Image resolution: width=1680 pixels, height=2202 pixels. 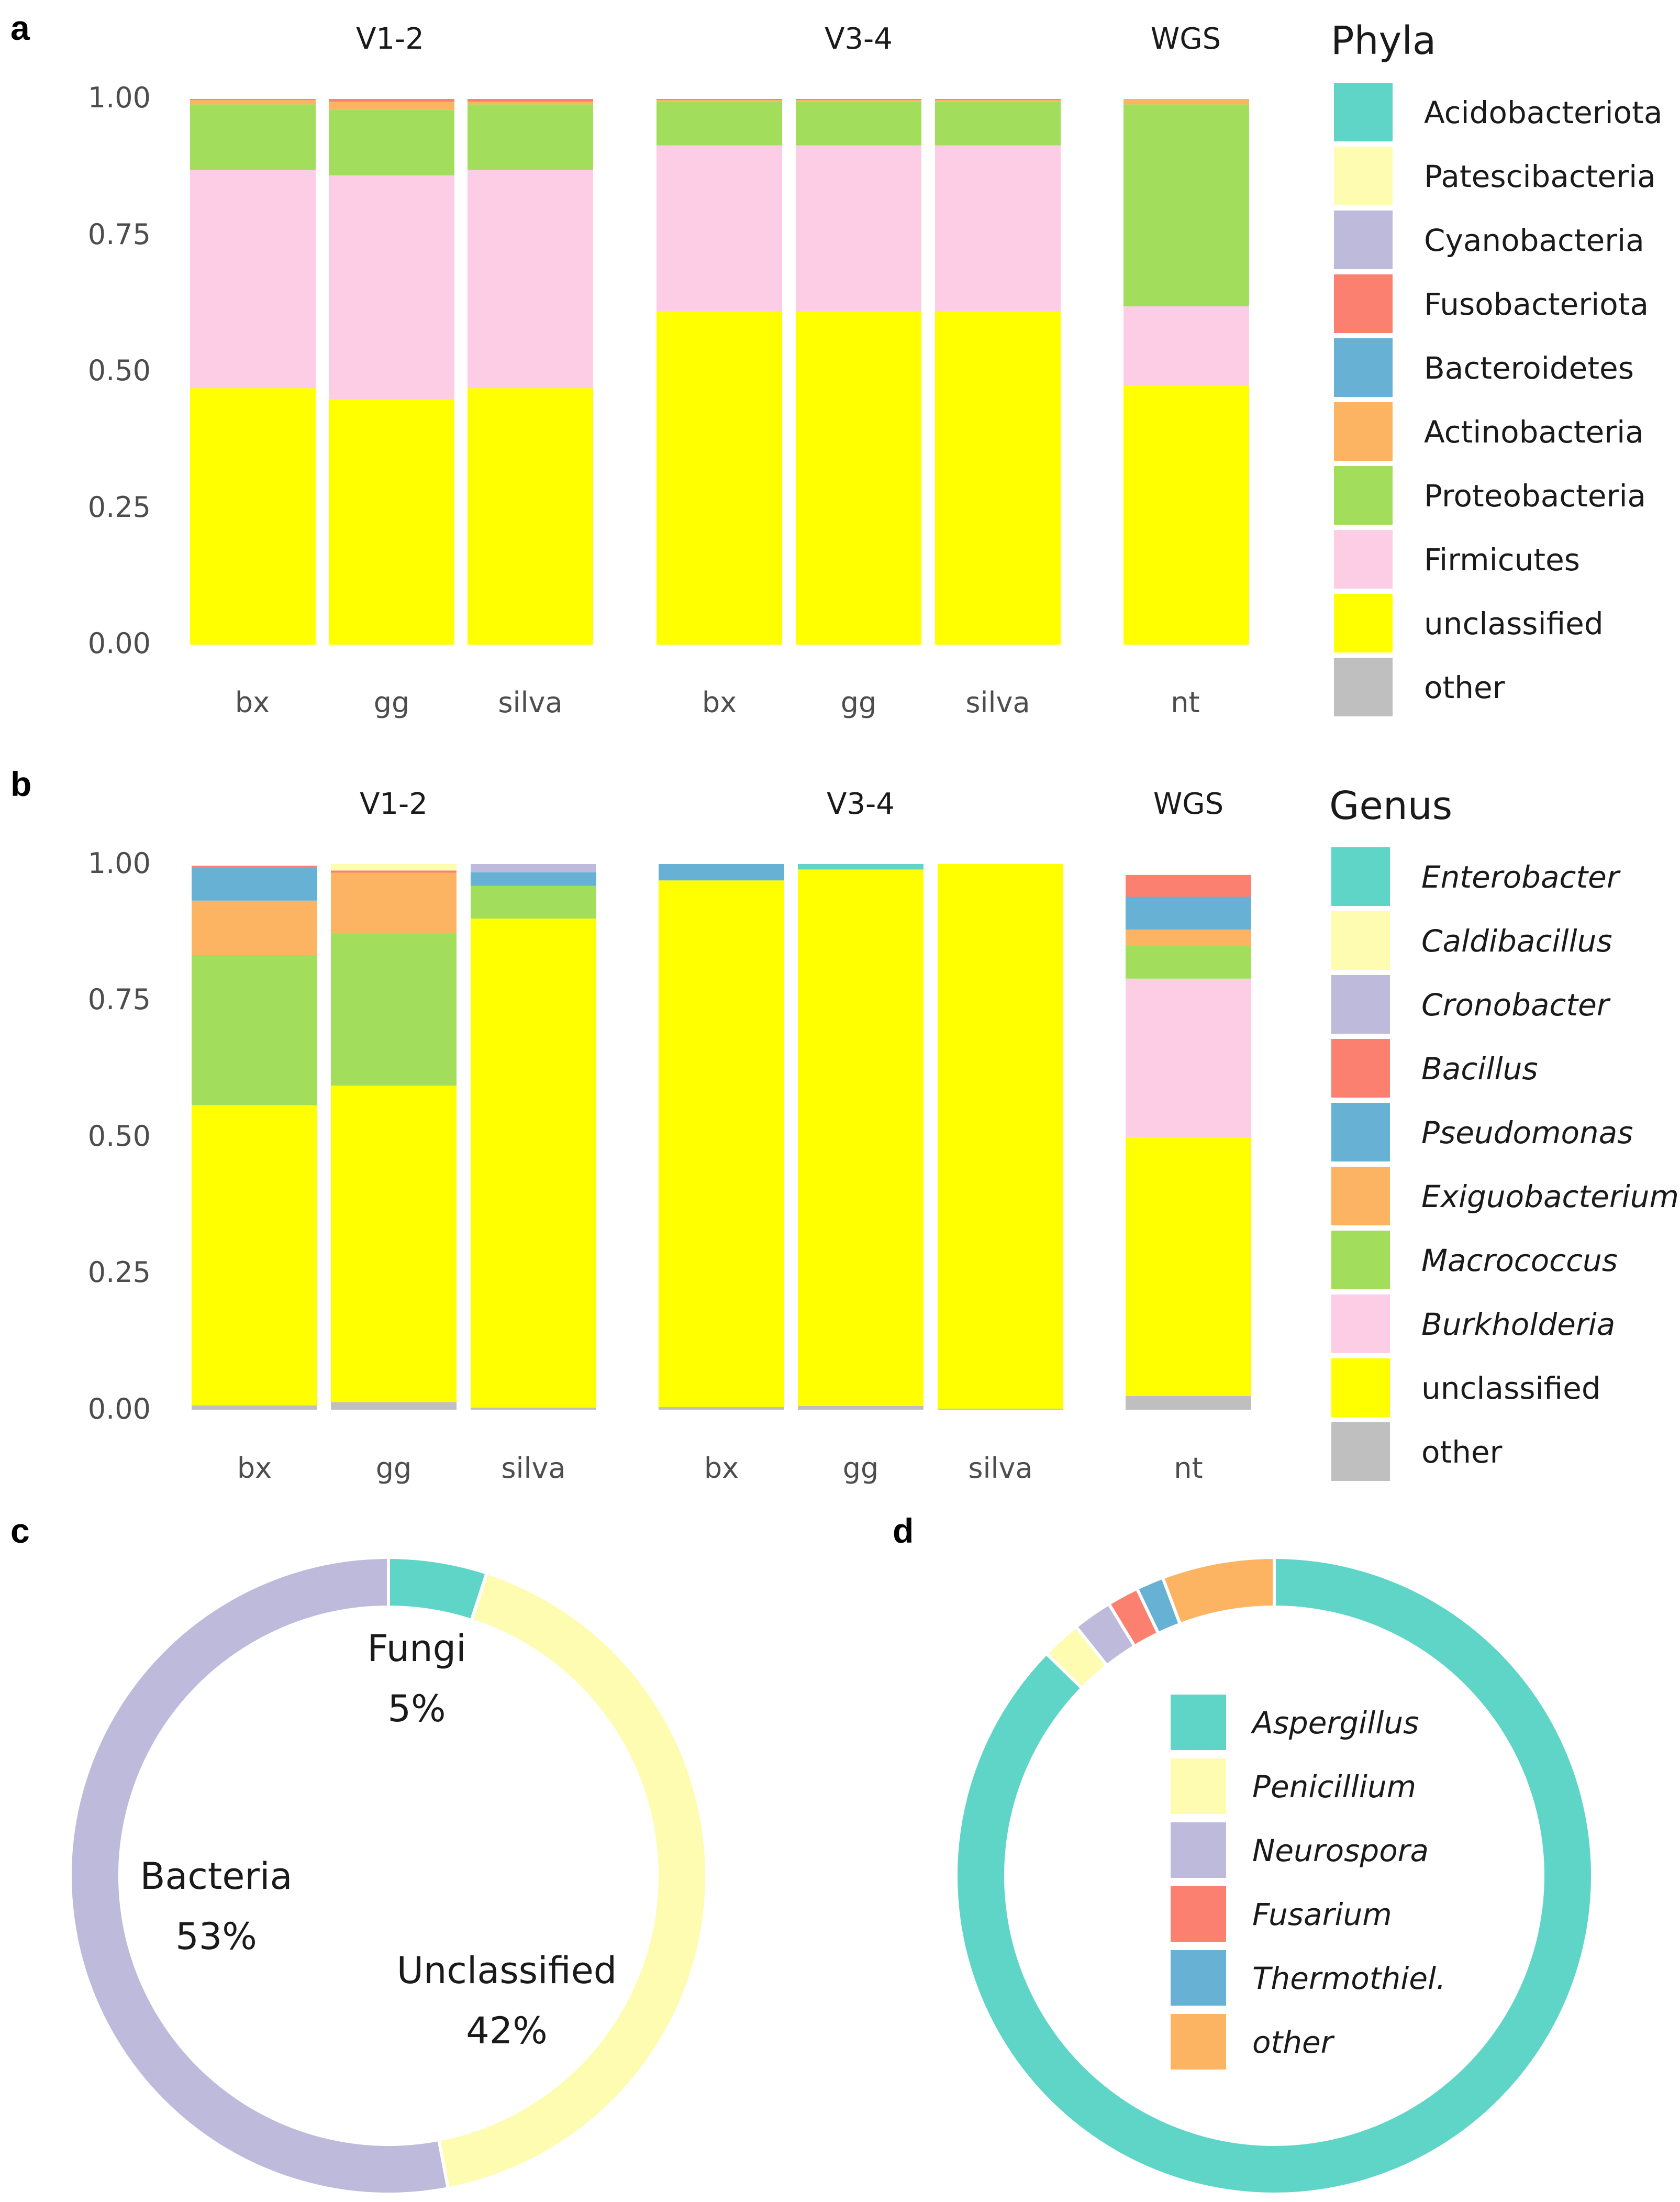 I want to click on bar-segment-nt-actinobacteria, so click(x=1186, y=102).